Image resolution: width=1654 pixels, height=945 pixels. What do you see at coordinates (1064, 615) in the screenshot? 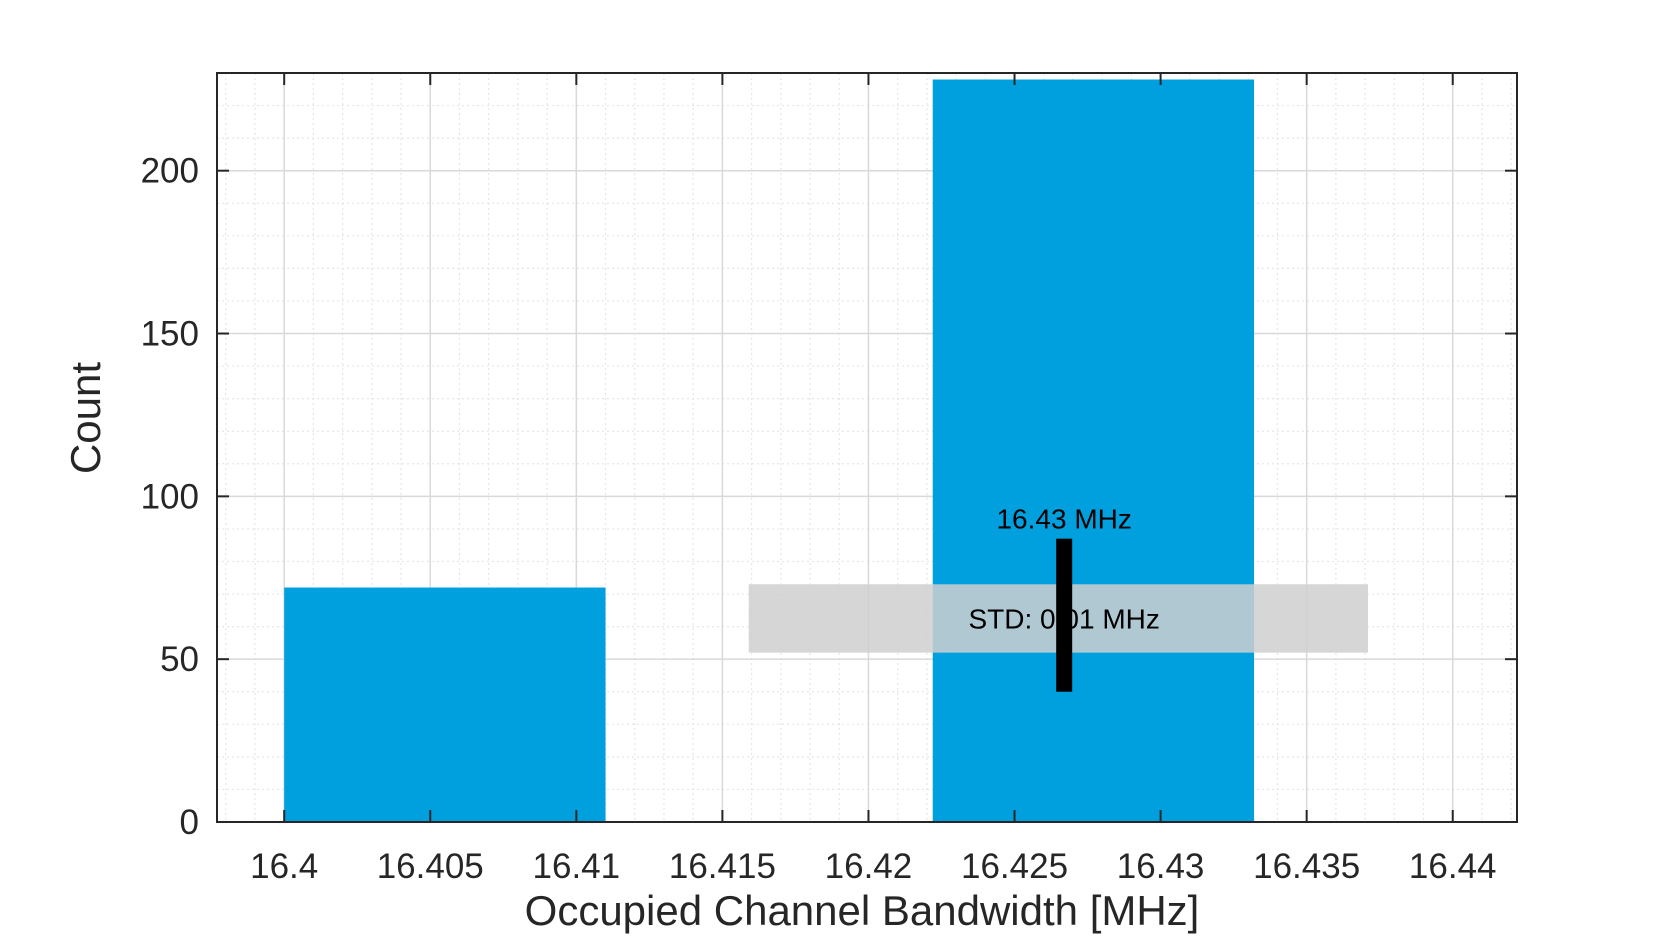
I see `mean-marker` at bounding box center [1064, 615].